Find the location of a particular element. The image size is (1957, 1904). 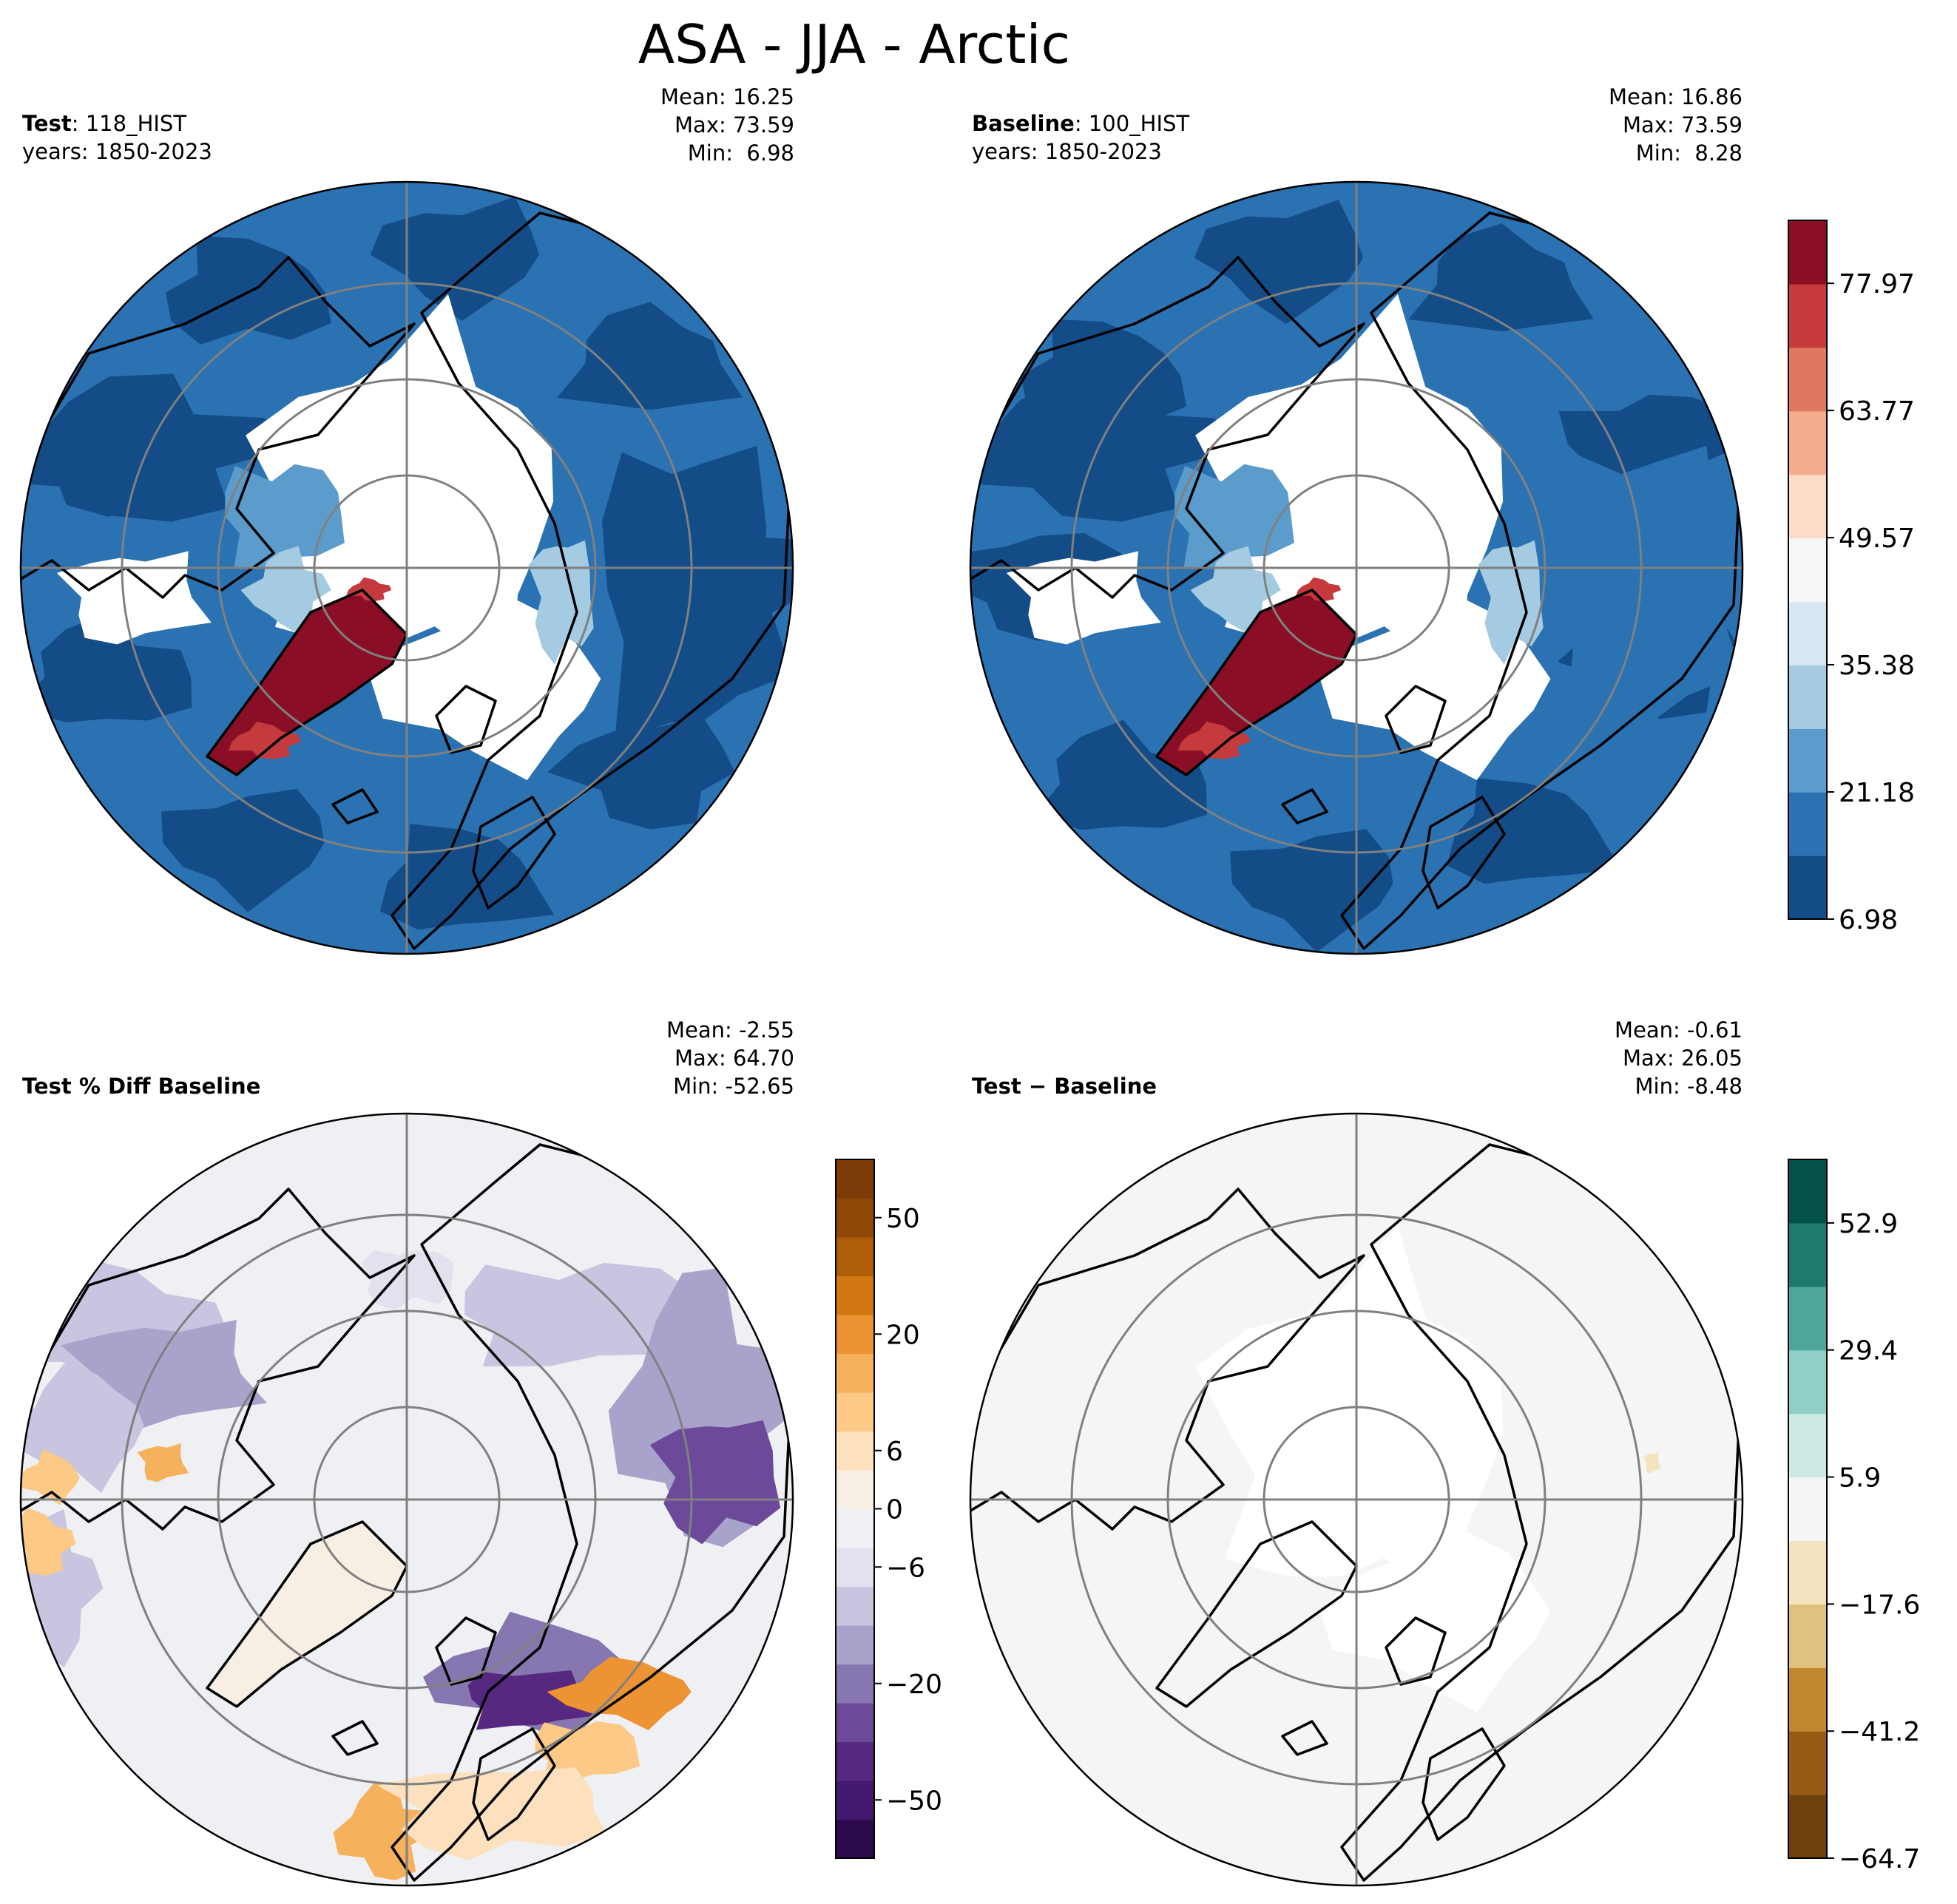

test-stat-max: Max: 73.59 is located at coordinates (734, 125).